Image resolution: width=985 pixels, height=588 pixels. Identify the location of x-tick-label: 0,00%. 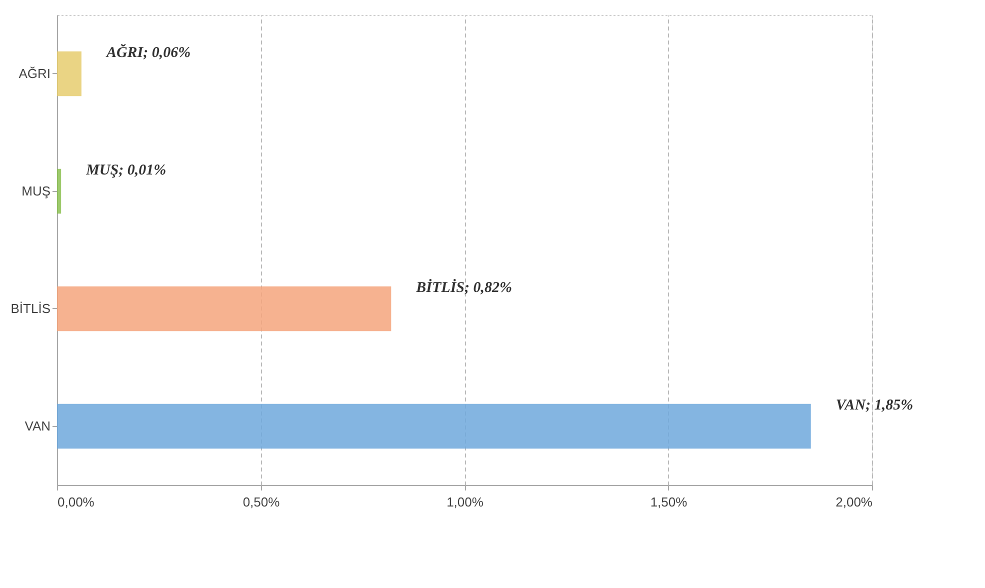
(76, 502).